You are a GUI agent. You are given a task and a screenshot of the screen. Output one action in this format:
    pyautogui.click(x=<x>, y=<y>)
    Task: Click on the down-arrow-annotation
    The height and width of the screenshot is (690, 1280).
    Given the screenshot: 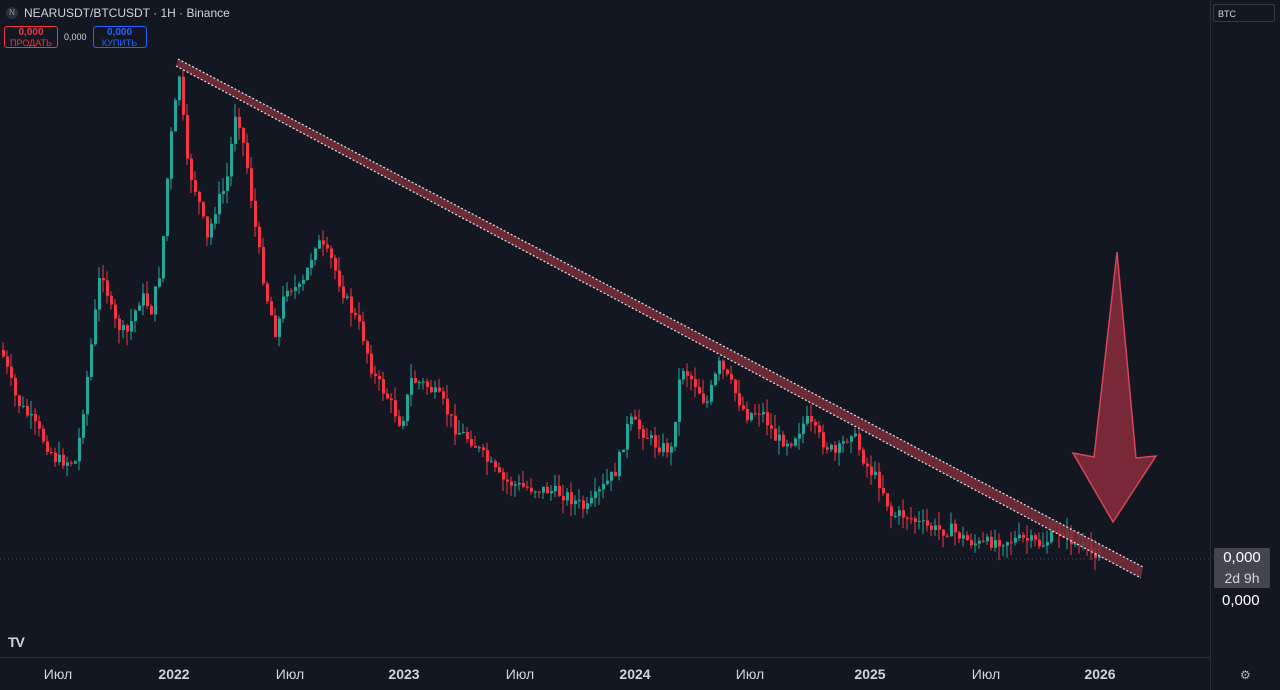 What is the action you would take?
    pyautogui.click(x=1114, y=387)
    